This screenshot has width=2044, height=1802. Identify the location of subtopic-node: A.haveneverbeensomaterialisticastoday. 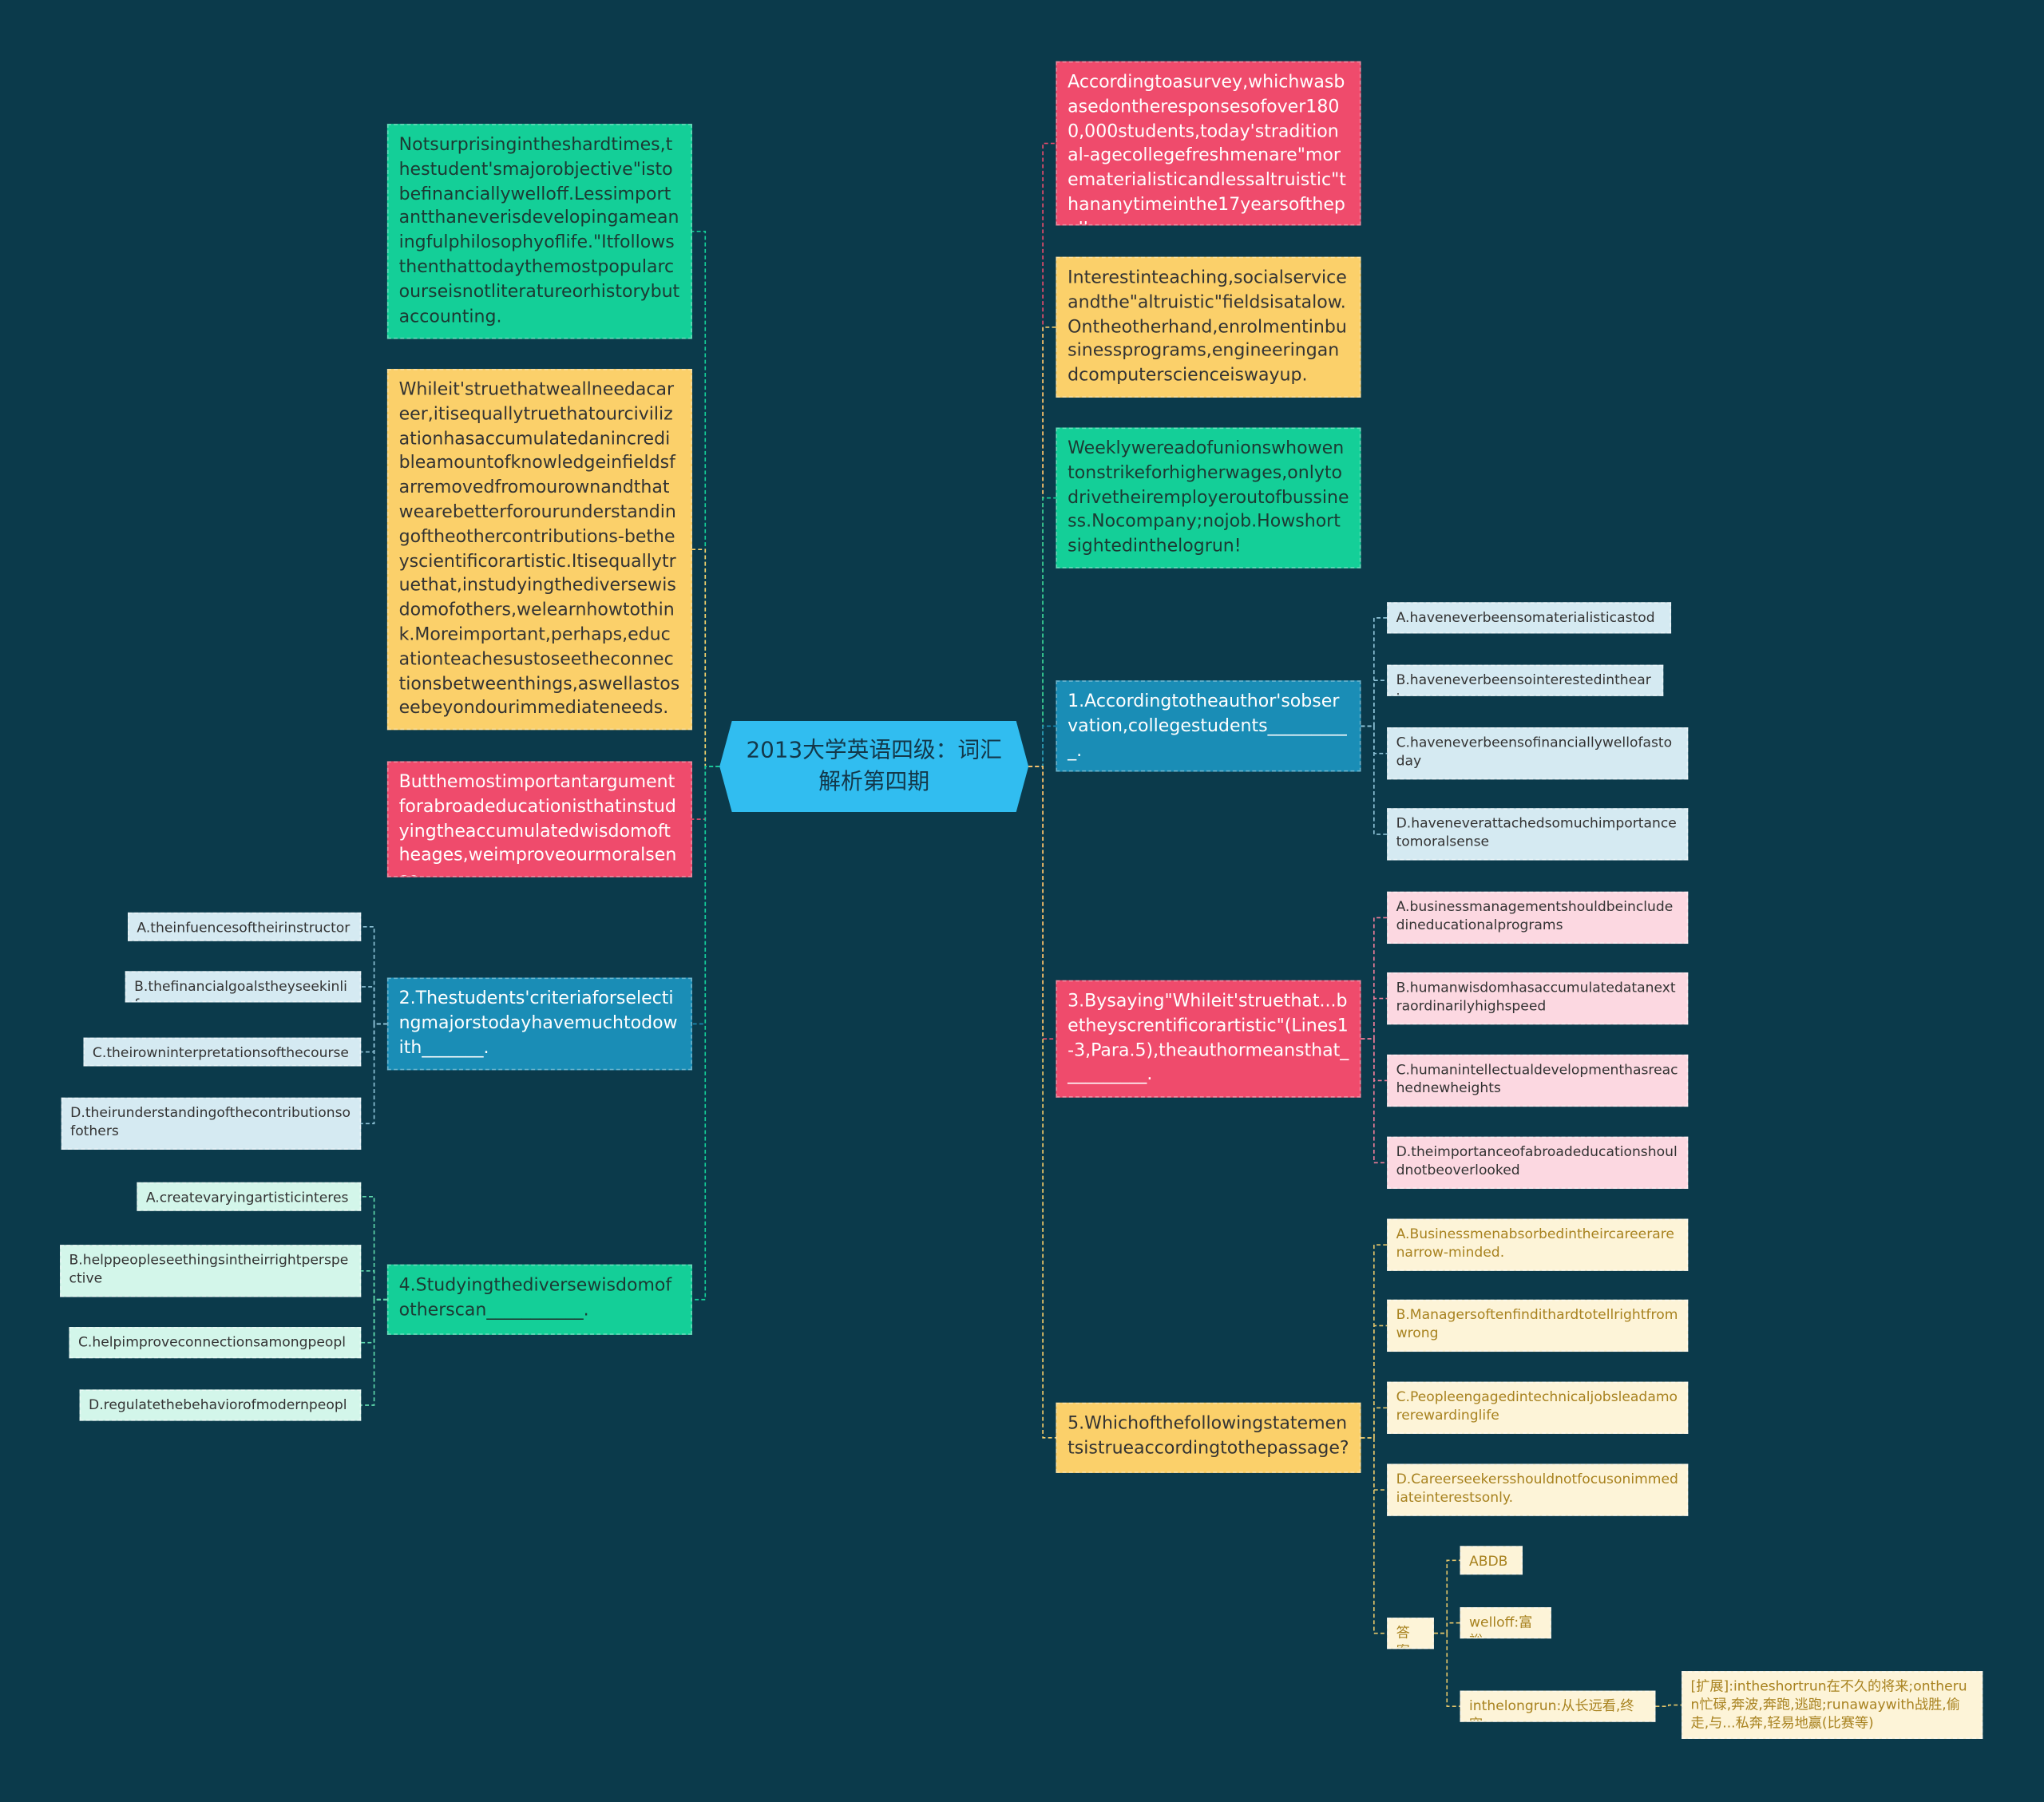
(1529, 618).